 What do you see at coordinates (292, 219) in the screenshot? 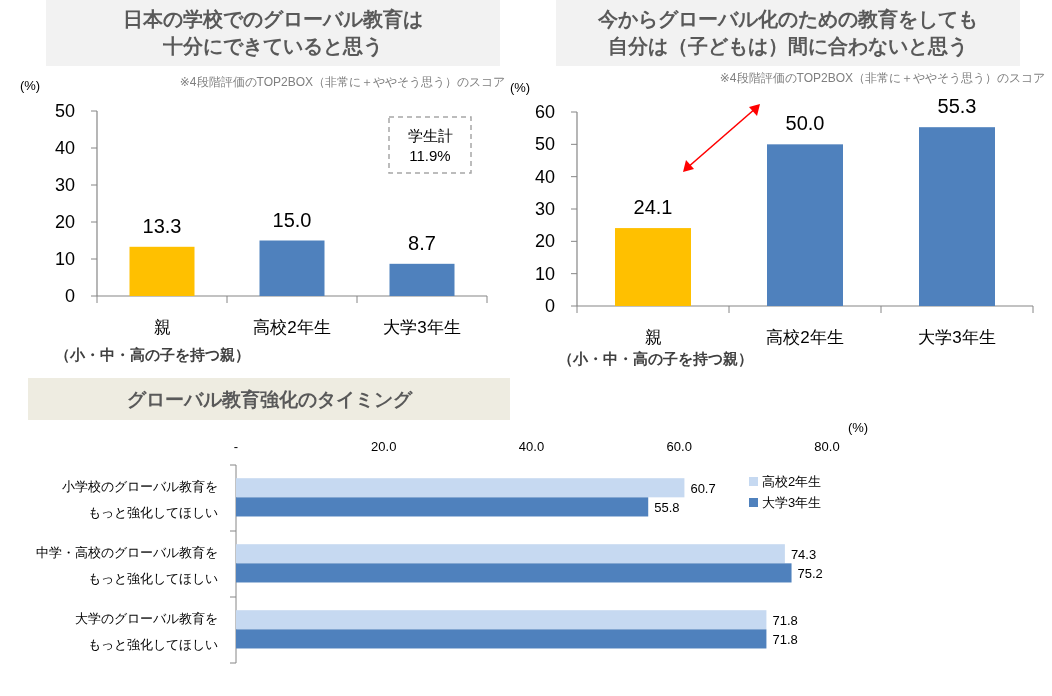
I see `data-label: 15.0` at bounding box center [292, 219].